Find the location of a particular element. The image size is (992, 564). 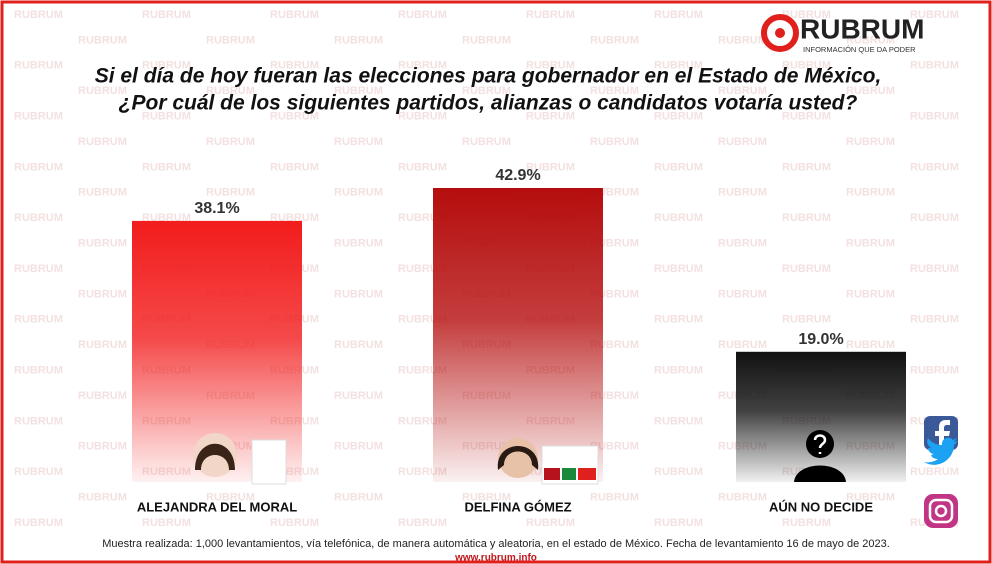

category-label: ALEJANDRA DEL MORAL is located at coordinates (217, 506).